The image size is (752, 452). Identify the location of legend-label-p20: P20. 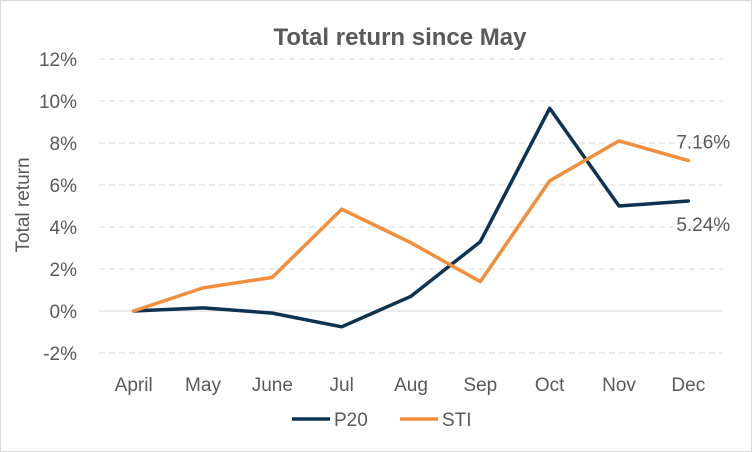
(351, 420).